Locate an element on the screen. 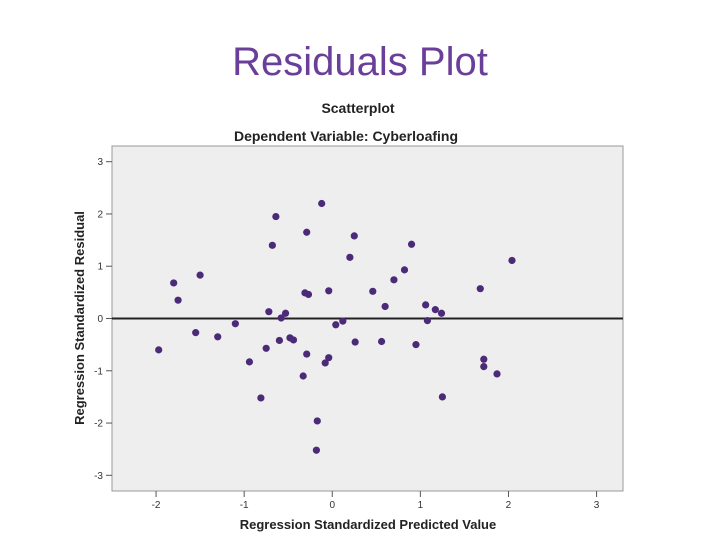 The height and width of the screenshot is (540, 720). x-tick-label: 3 is located at coordinates (597, 505).